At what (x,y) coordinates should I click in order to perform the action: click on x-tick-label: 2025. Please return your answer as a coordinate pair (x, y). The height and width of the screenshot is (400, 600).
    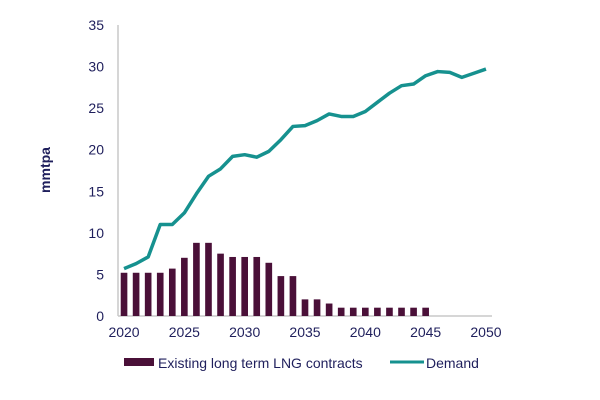
    Looking at the image, I should click on (184, 332).